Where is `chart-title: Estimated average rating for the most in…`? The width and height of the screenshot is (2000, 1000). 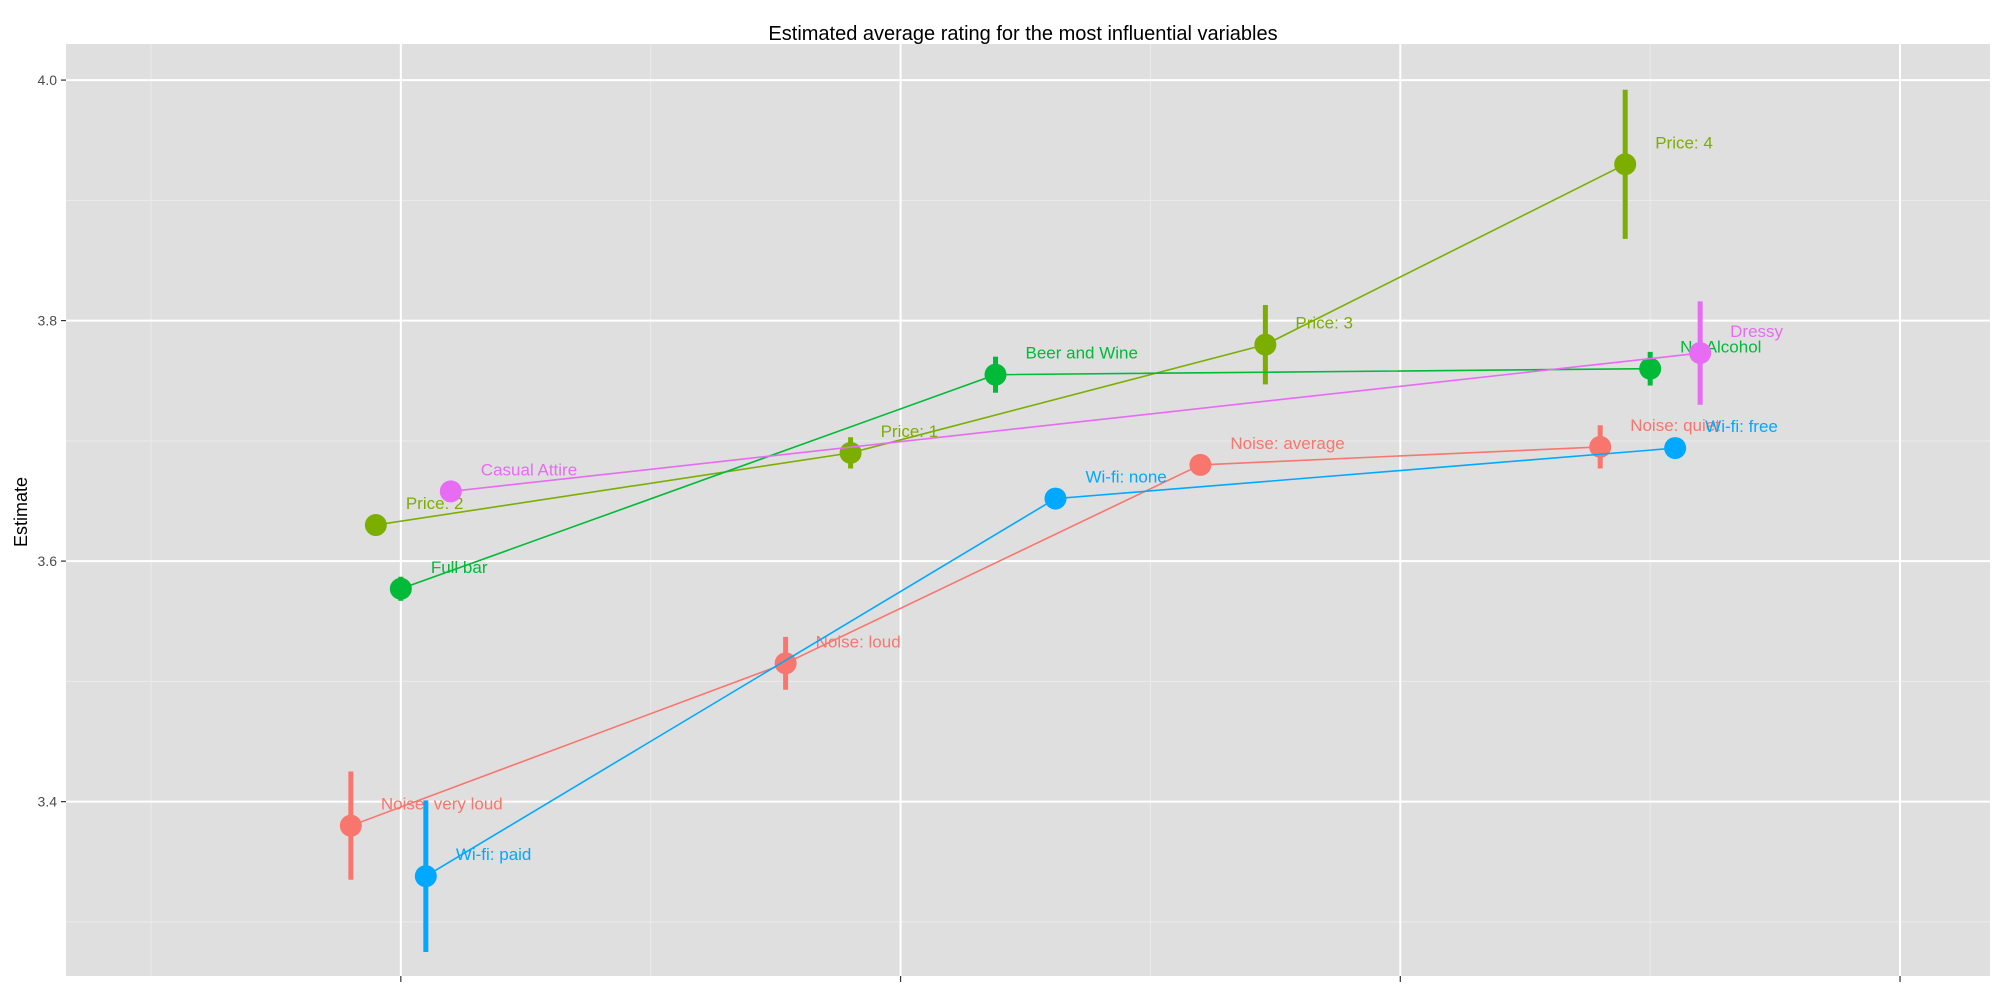
chart-title: Estimated average rating for the most in… is located at coordinates (1022, 34).